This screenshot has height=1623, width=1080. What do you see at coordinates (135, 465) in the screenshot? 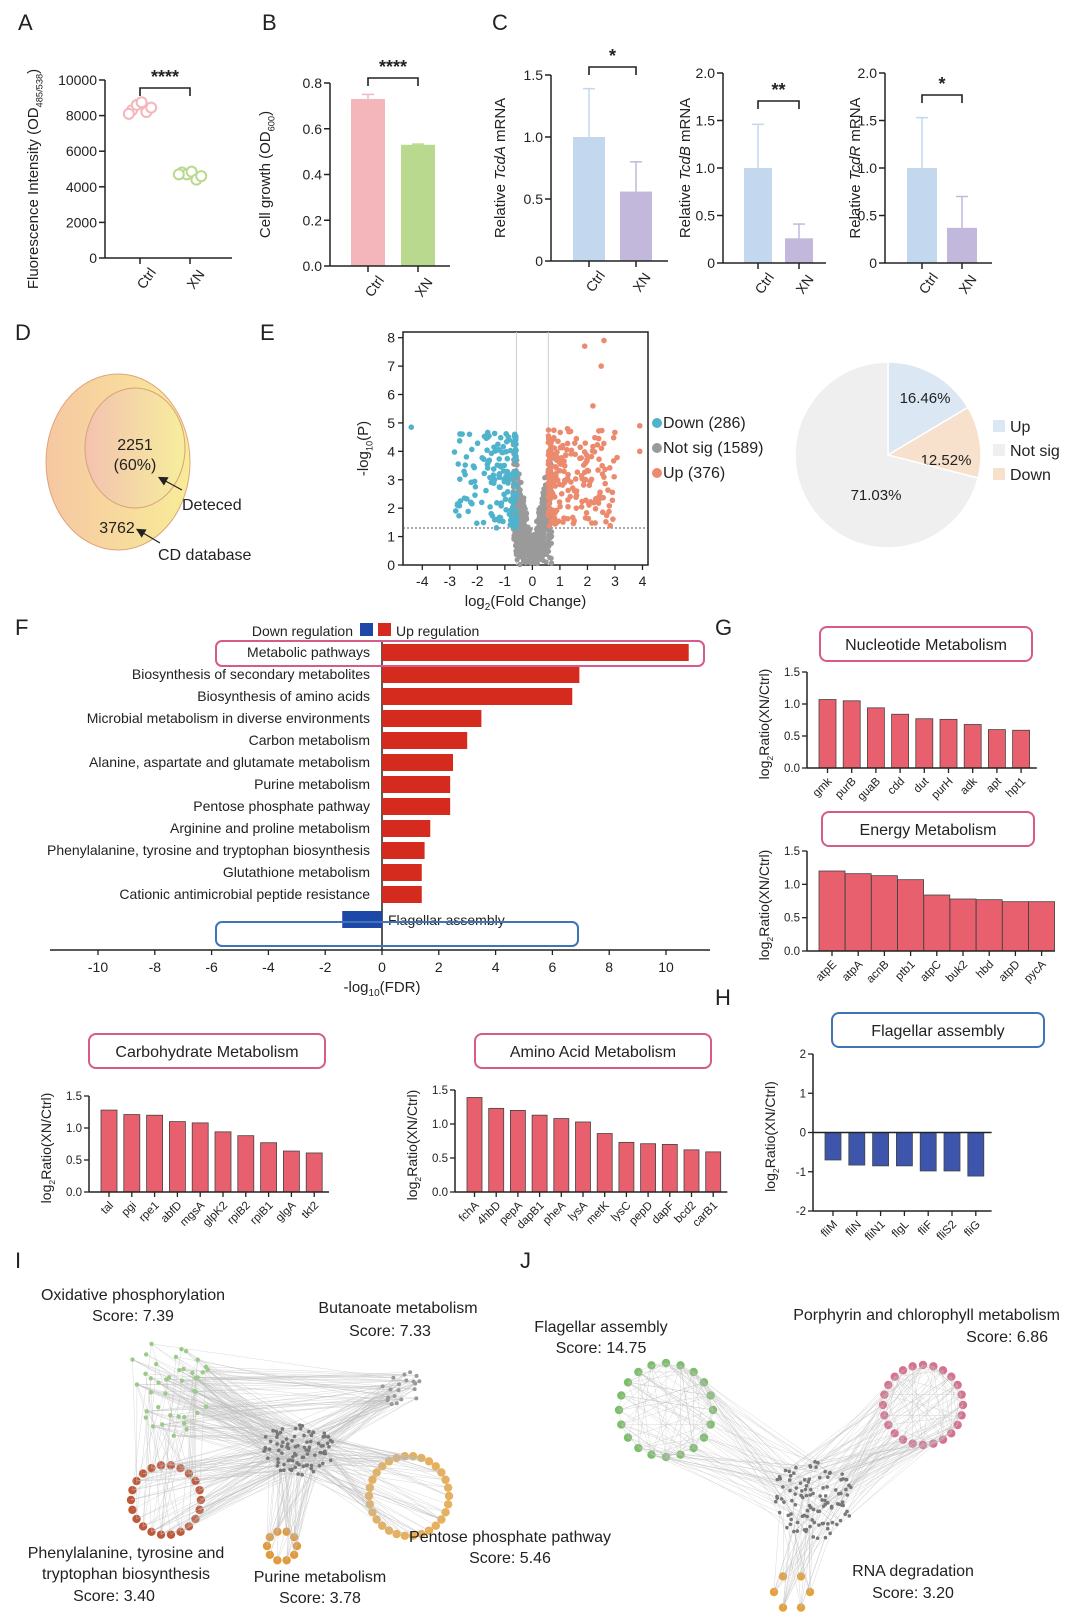
I see `venn-detected-percent: (60%)` at bounding box center [135, 465].